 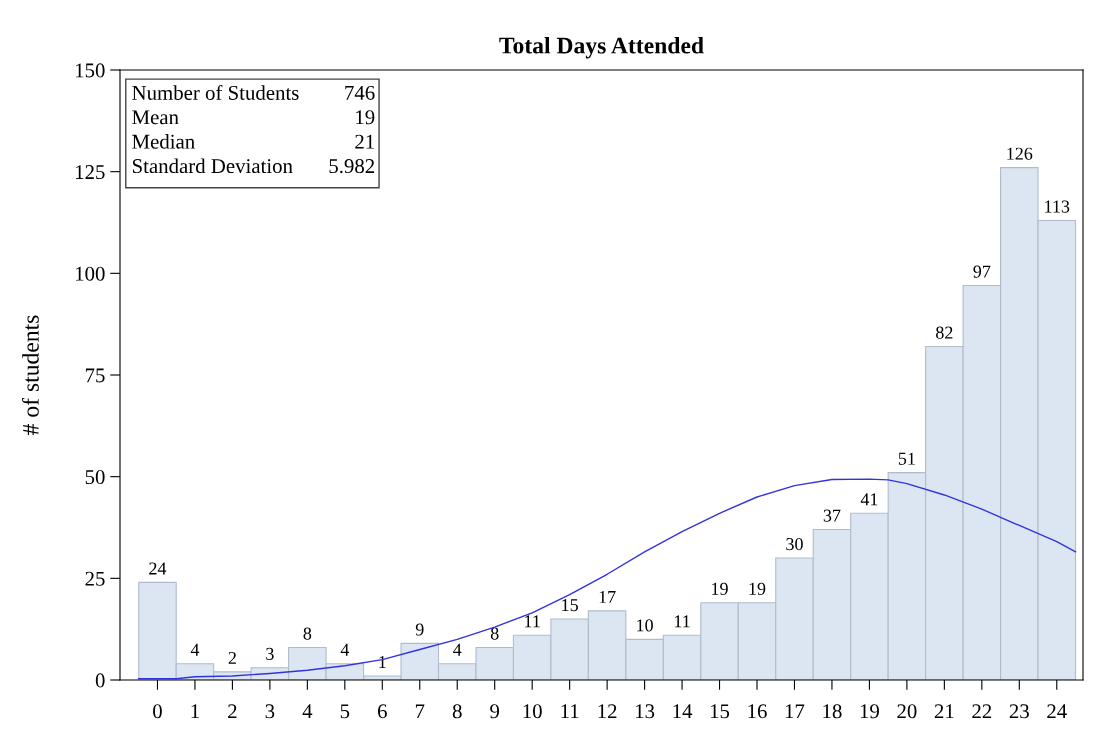 What do you see at coordinates (95, 477) in the screenshot?
I see `y-tick-label: 50` at bounding box center [95, 477].